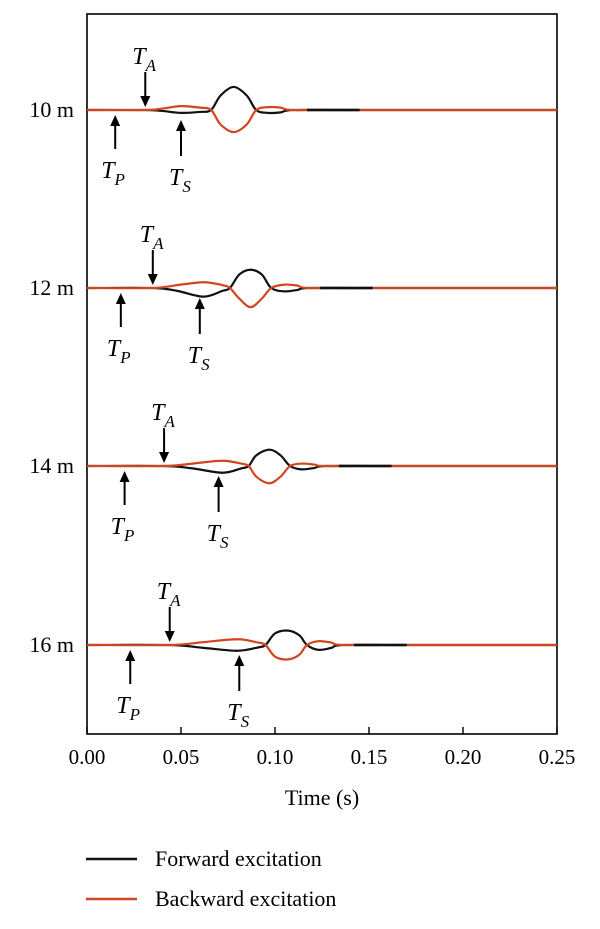  What do you see at coordinates (238, 858) in the screenshot?
I see `legend-label-1: Forward excitation` at bounding box center [238, 858].